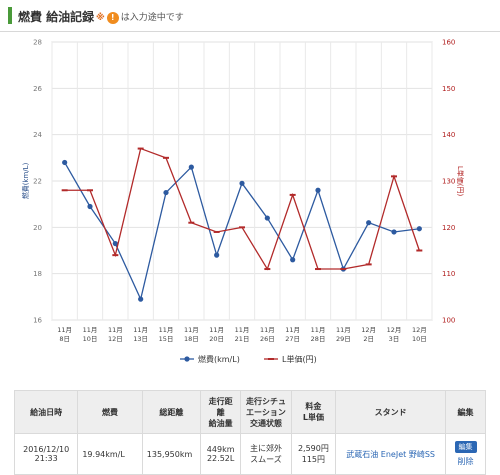  I want to click on y-left-axis-title: 燃費(km/L), so click(25, 180).